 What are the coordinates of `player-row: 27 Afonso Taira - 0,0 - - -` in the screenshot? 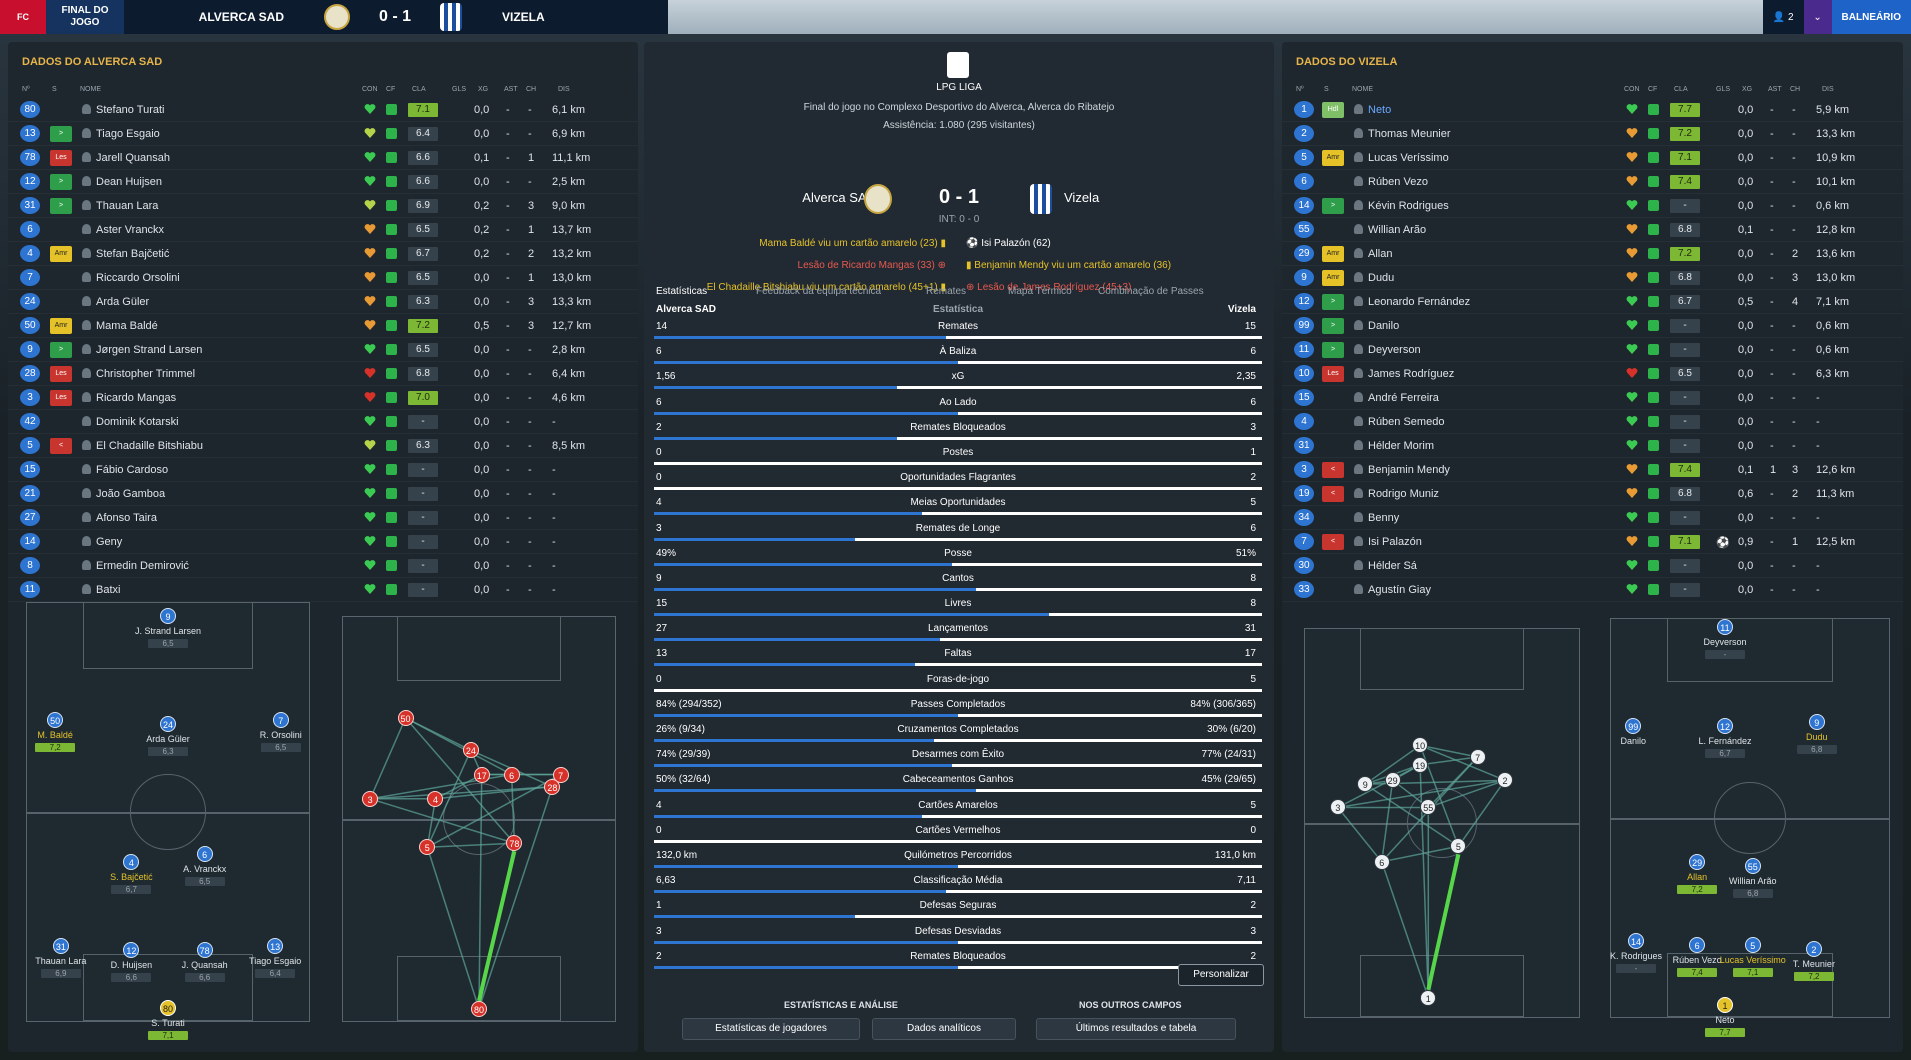 It's located at (323, 518).